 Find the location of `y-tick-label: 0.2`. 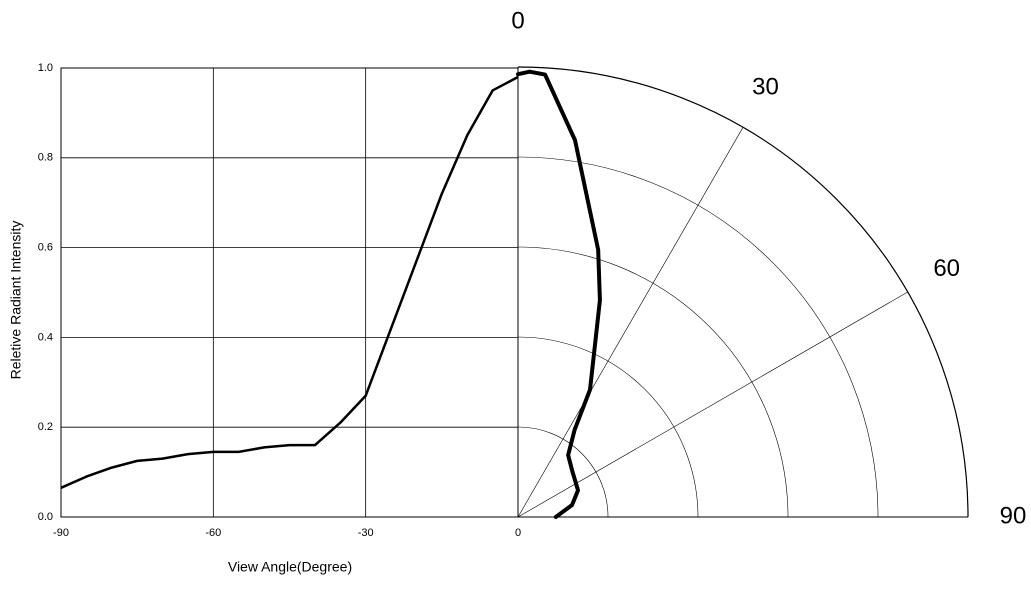

y-tick-label: 0.2 is located at coordinates (45, 427).